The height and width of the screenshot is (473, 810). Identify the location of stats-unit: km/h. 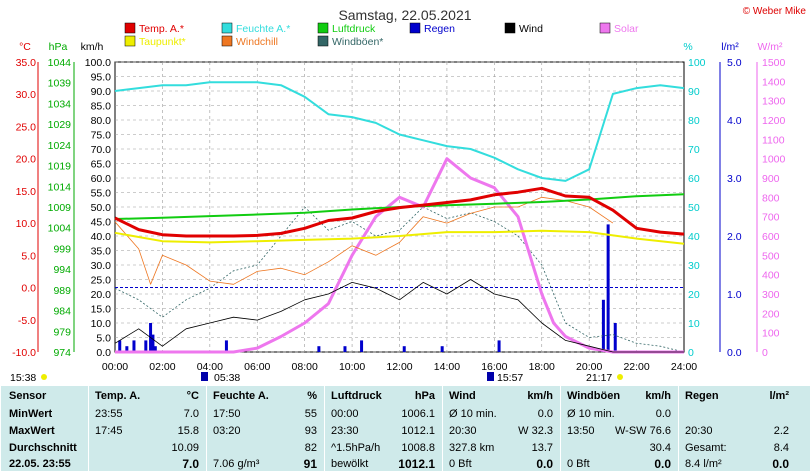
(540, 396).